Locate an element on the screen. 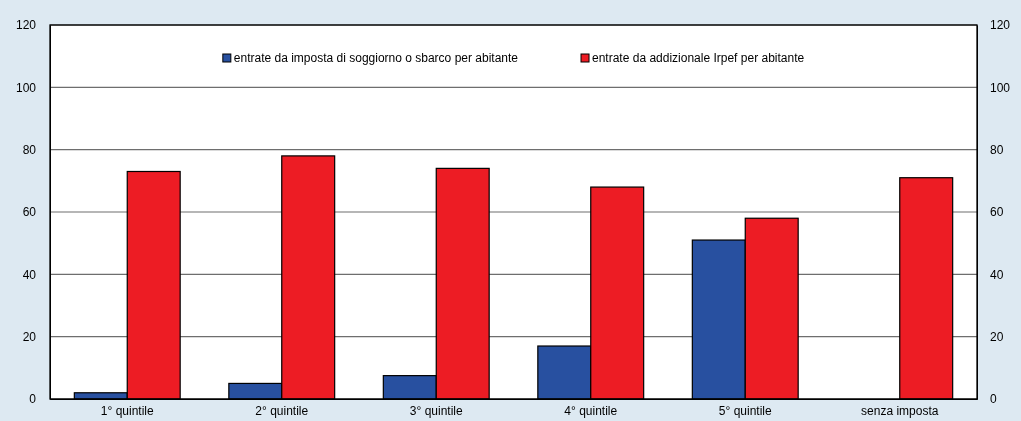 The image size is (1021, 421). y2-tick-label: 20 is located at coordinates (997, 337).